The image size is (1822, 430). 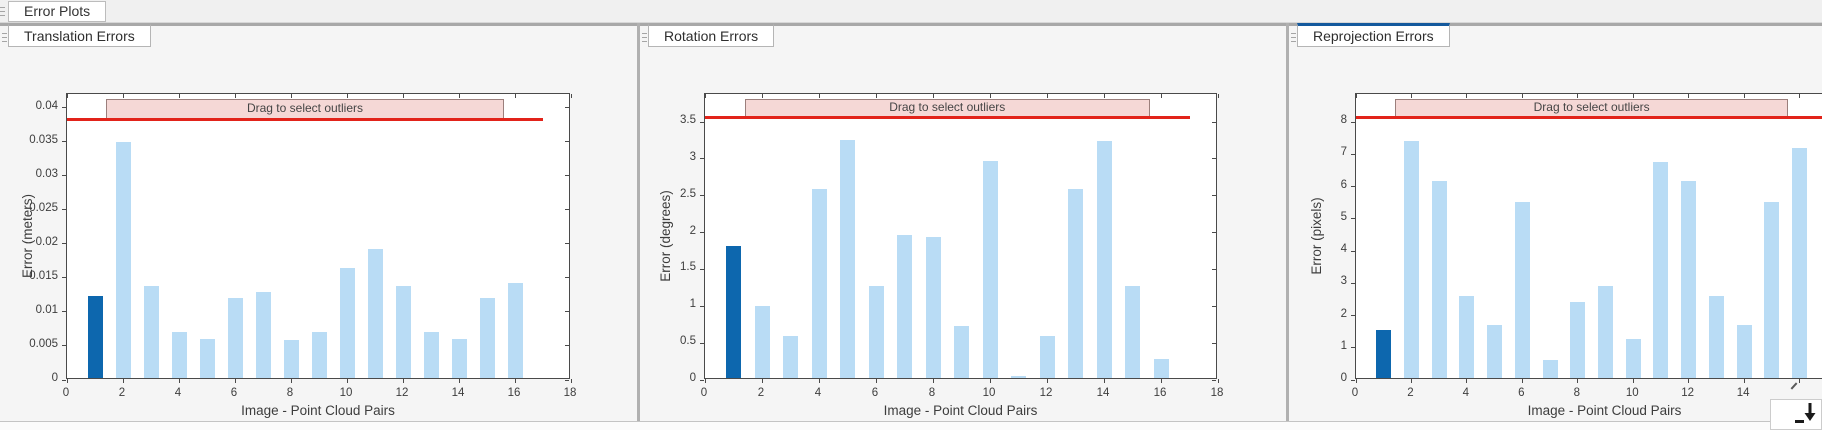 I want to click on y-tick-label: 0.02, so click(x=46, y=241).